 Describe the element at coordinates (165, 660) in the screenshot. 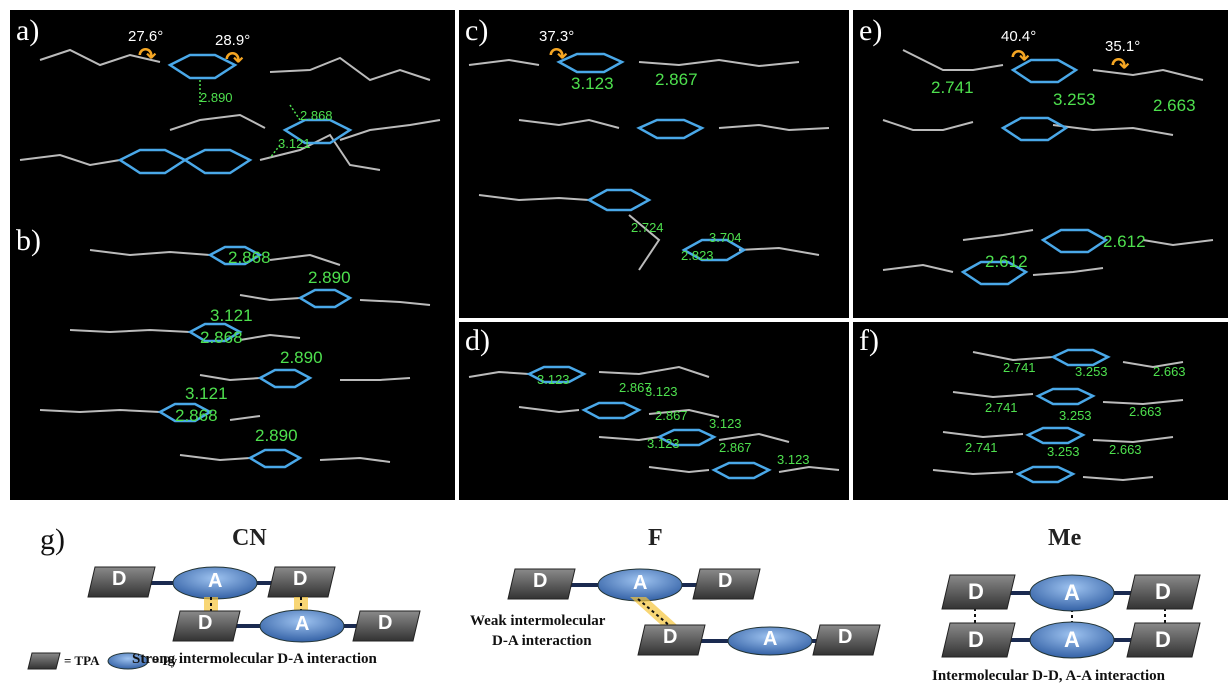

I see `legend-py: = Py` at that location.